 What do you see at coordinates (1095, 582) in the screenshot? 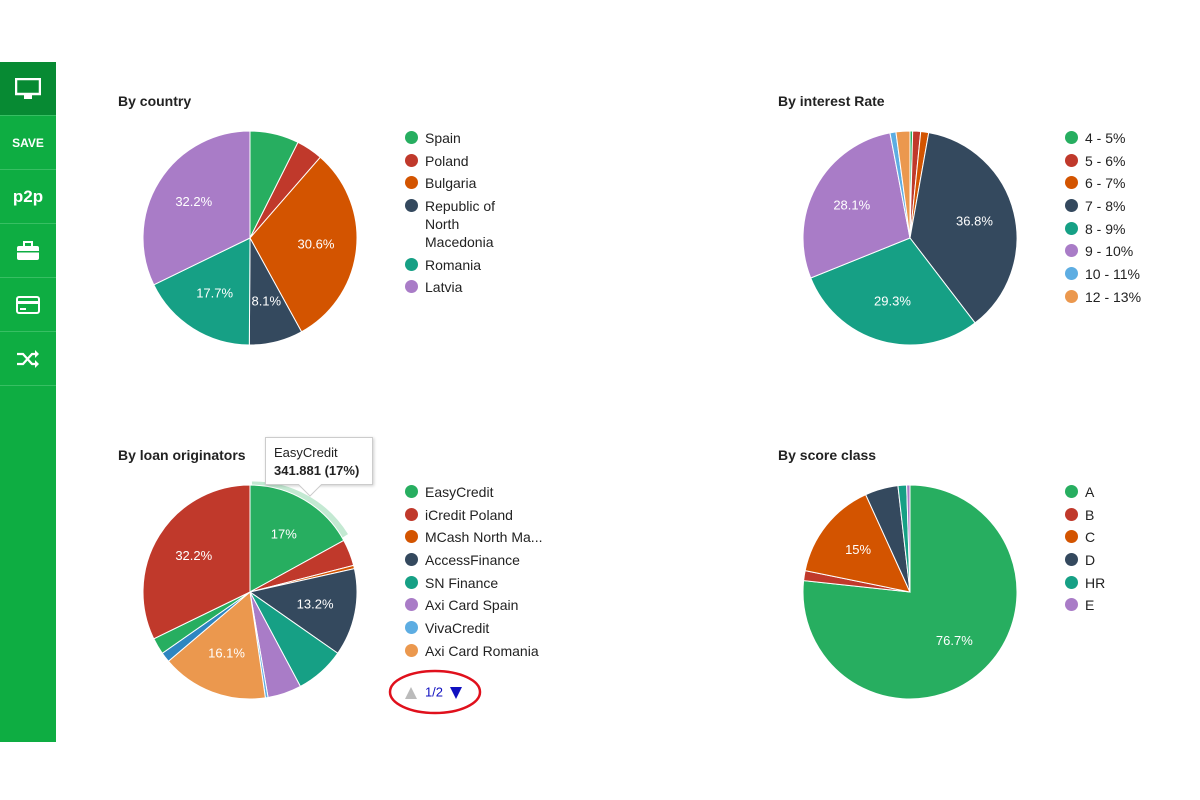
I see `legend-label: HR` at bounding box center [1095, 582].